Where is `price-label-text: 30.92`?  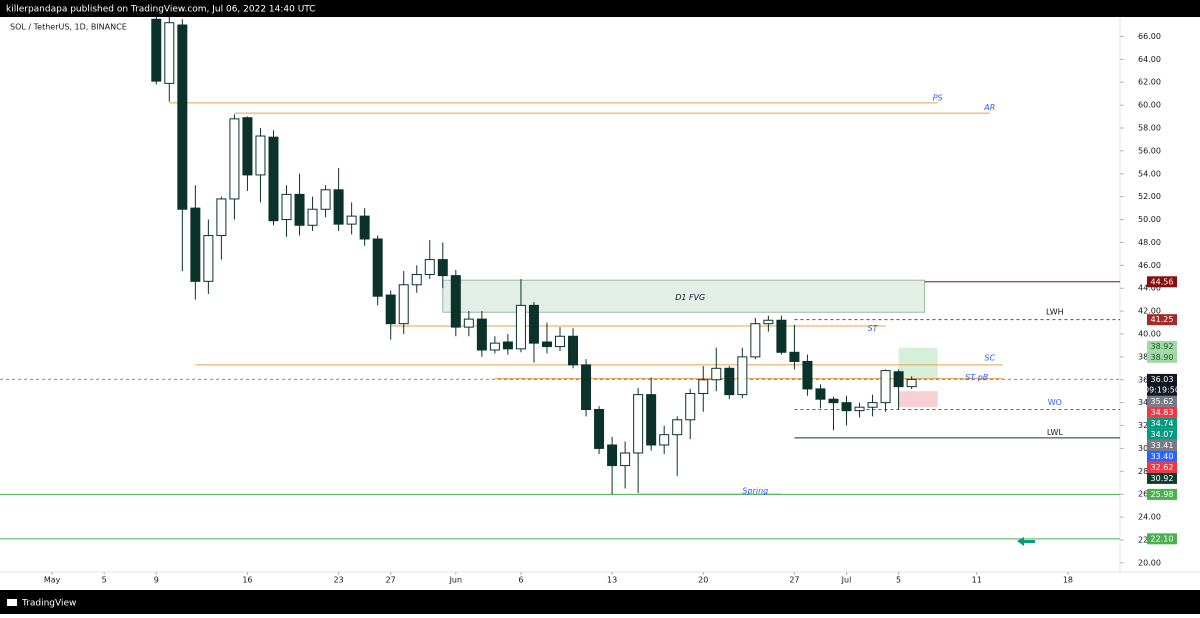
price-label-text: 30.92 is located at coordinates (1162, 478).